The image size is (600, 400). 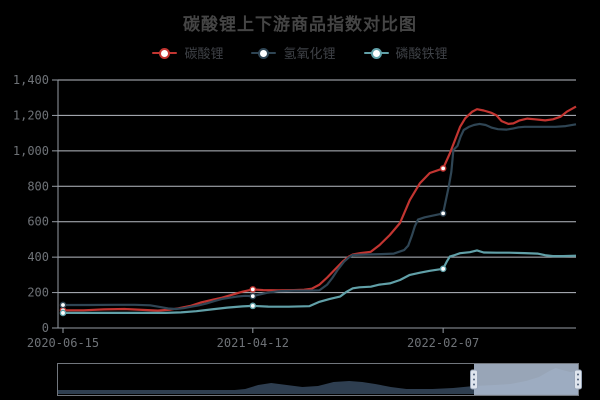 I want to click on y-axis-label: 800, so click(x=38, y=186).